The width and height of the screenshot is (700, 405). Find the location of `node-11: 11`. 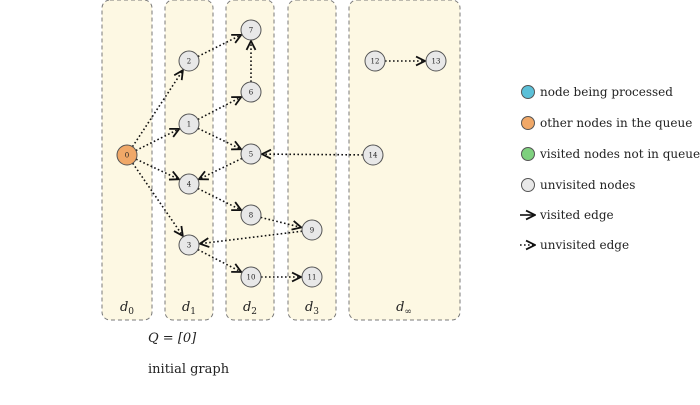

node-11: 11 is located at coordinates (312, 277).